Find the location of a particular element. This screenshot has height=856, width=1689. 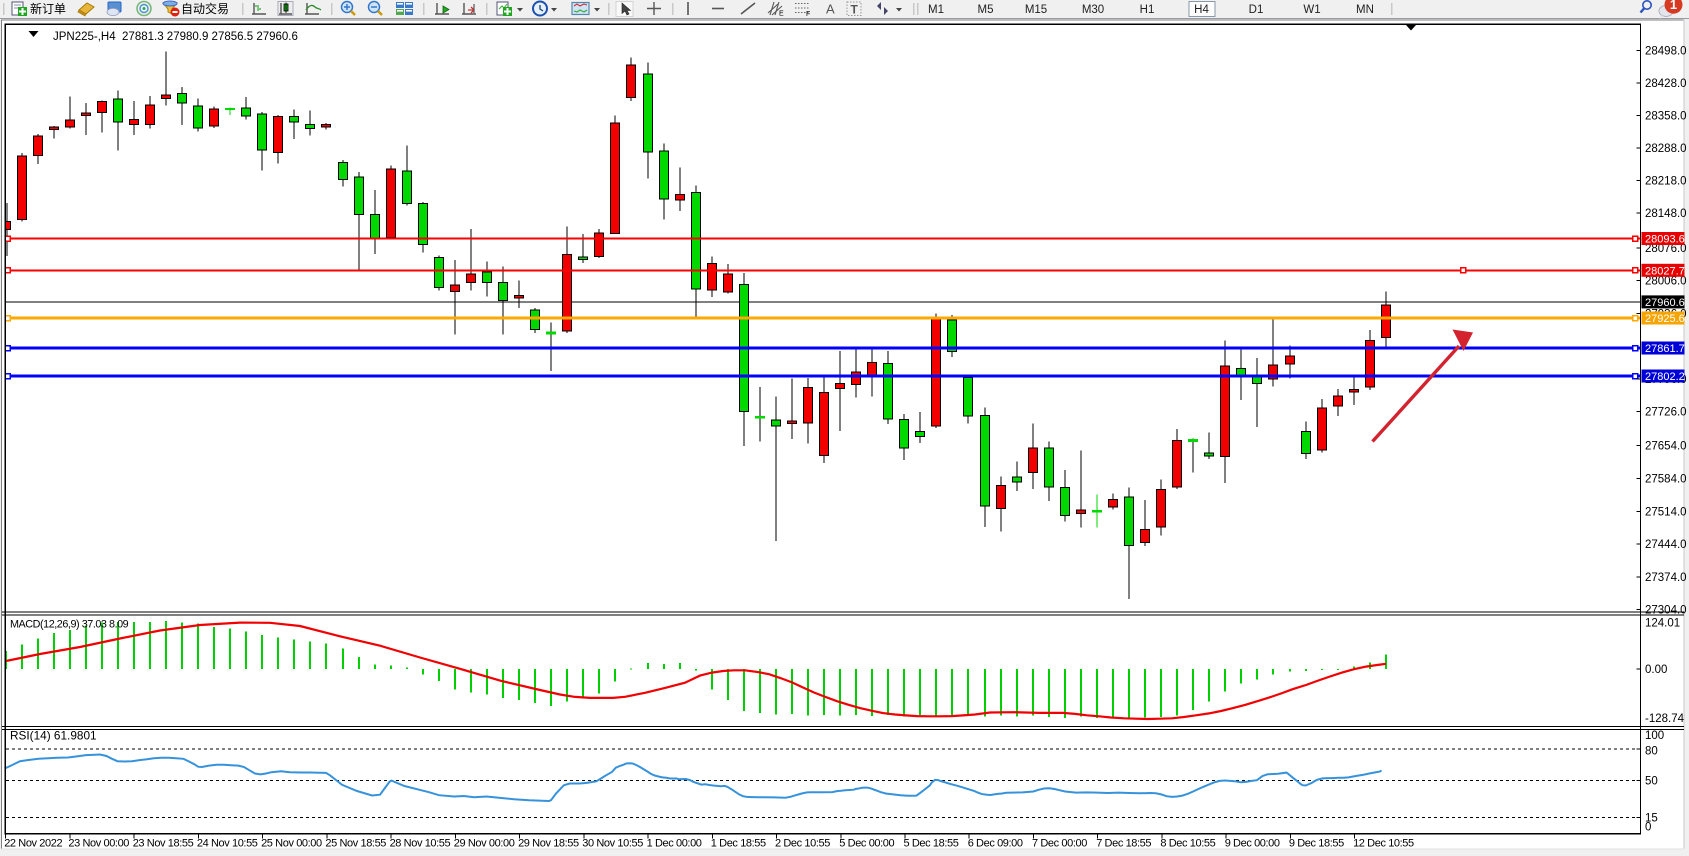

svg-text: 28498.0 is located at coordinates (1666, 52).